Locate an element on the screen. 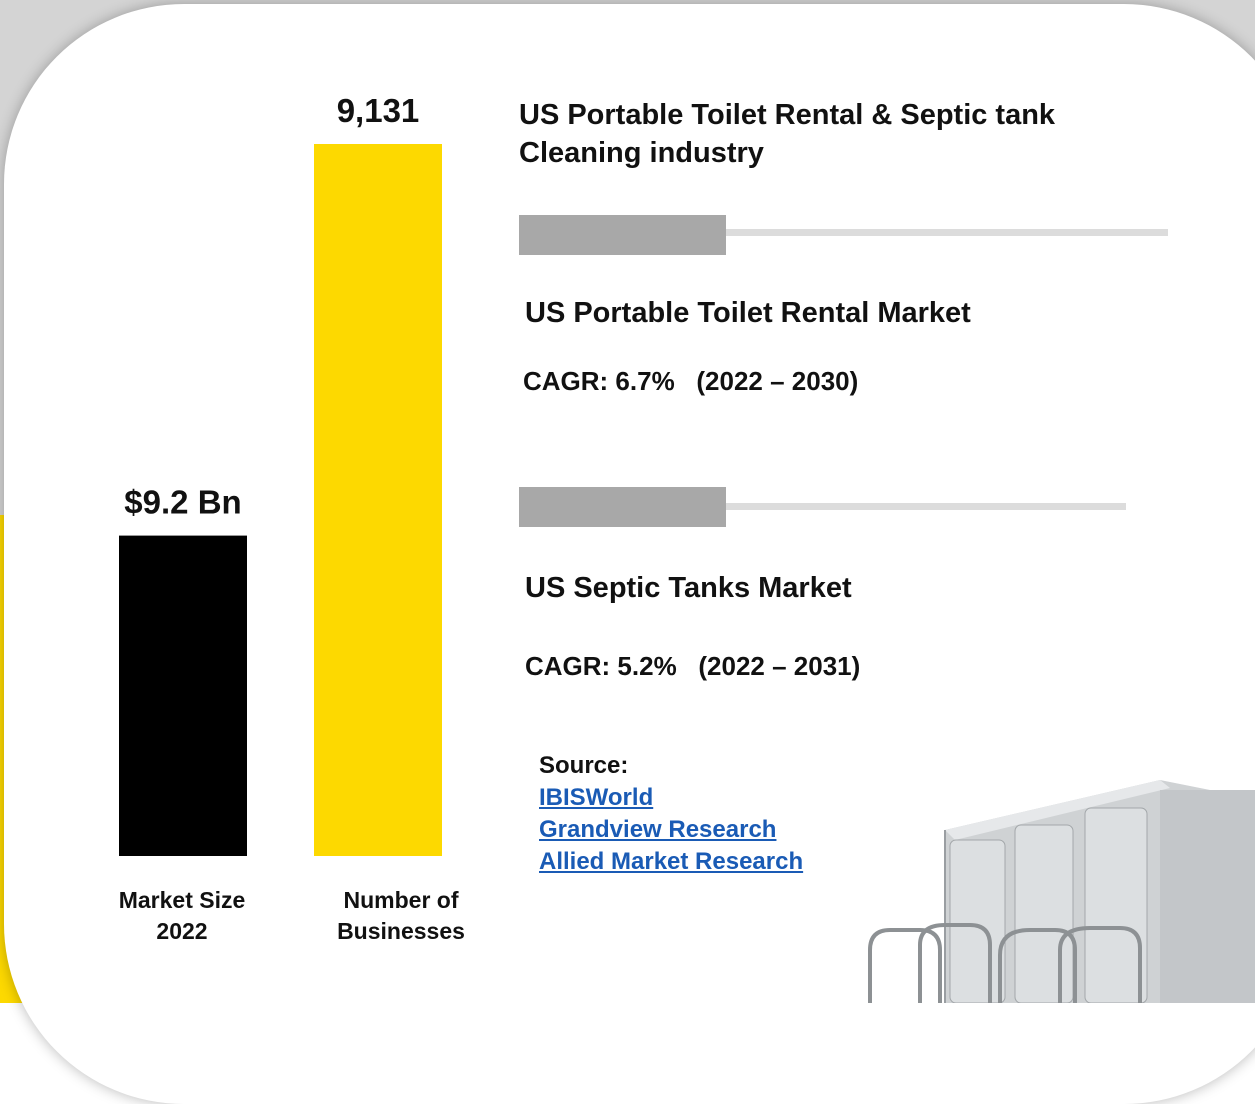 The width and height of the screenshot is (1255, 1104). data-label-number-of-businesses: 9,131 is located at coordinates (378, 110).